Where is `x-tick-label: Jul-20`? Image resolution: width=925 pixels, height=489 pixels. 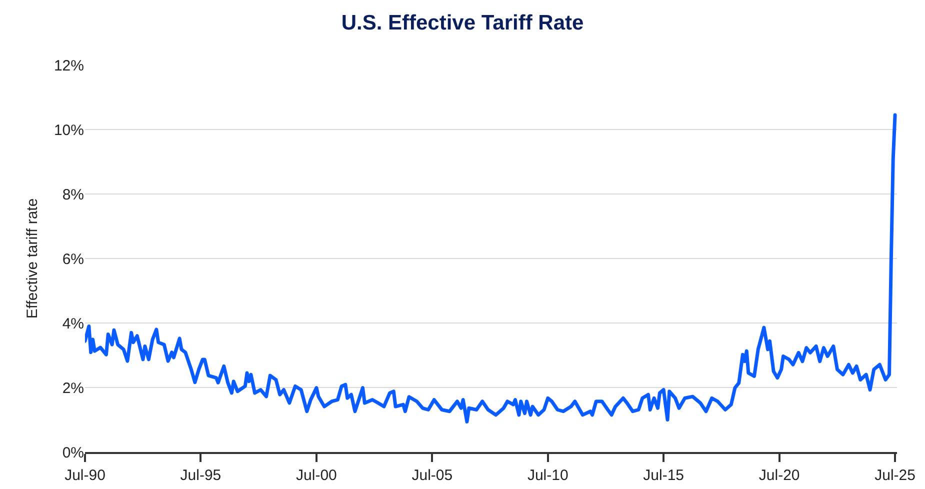
x-tick-label: Jul-20 is located at coordinates (779, 475).